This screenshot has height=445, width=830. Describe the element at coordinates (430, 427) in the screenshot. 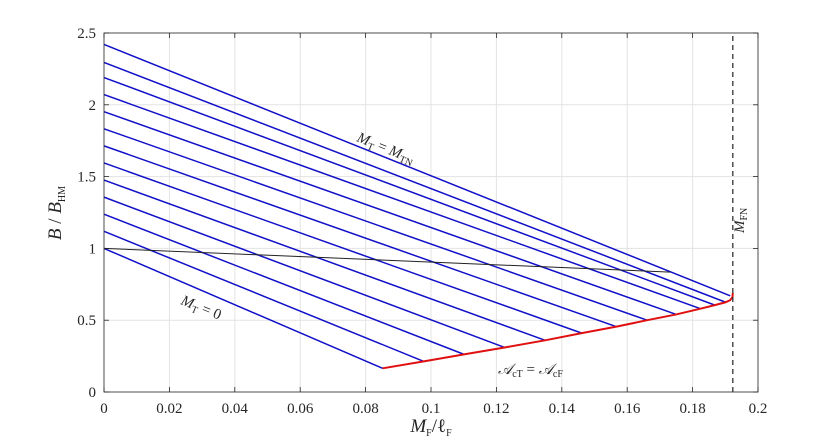

I see `x-axis-label: MF/ℓF` at that location.